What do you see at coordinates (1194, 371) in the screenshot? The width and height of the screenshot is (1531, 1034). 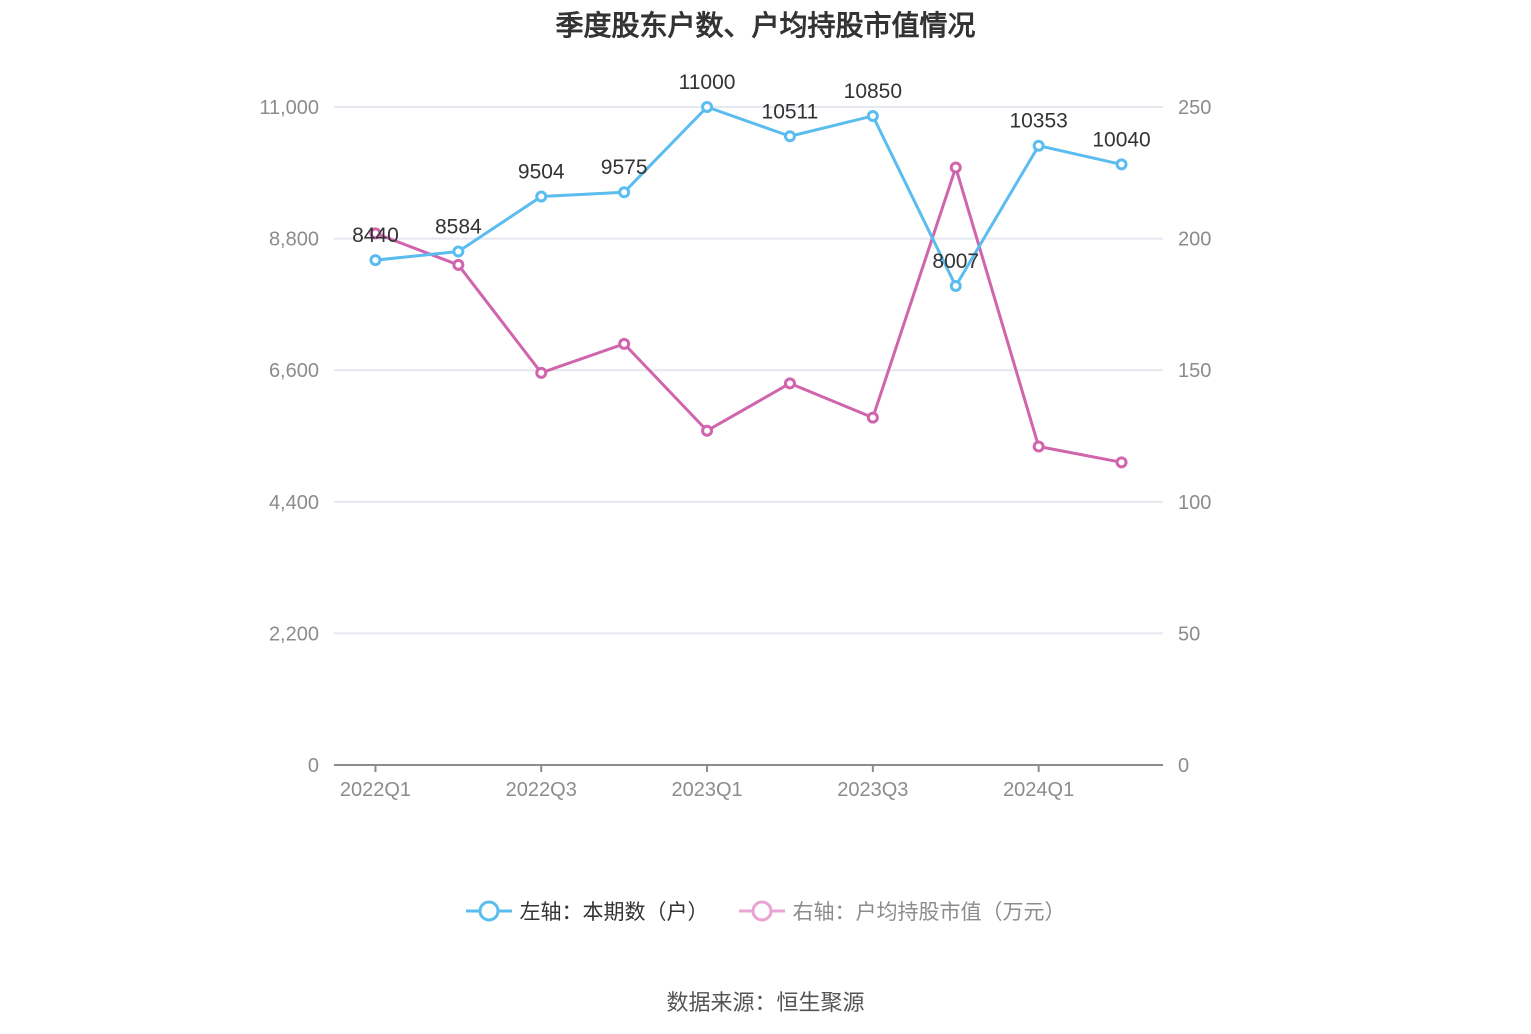 I see `y-right-tick-label: 150` at bounding box center [1194, 371].